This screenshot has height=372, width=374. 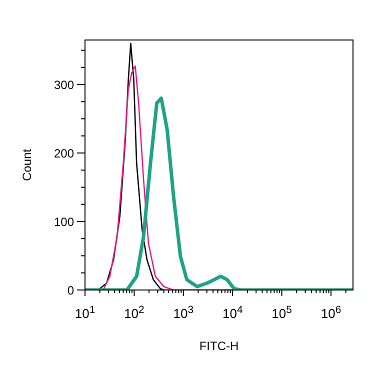 I want to click on x-tick-label: 10$^{2}$, so click(x=134, y=312).